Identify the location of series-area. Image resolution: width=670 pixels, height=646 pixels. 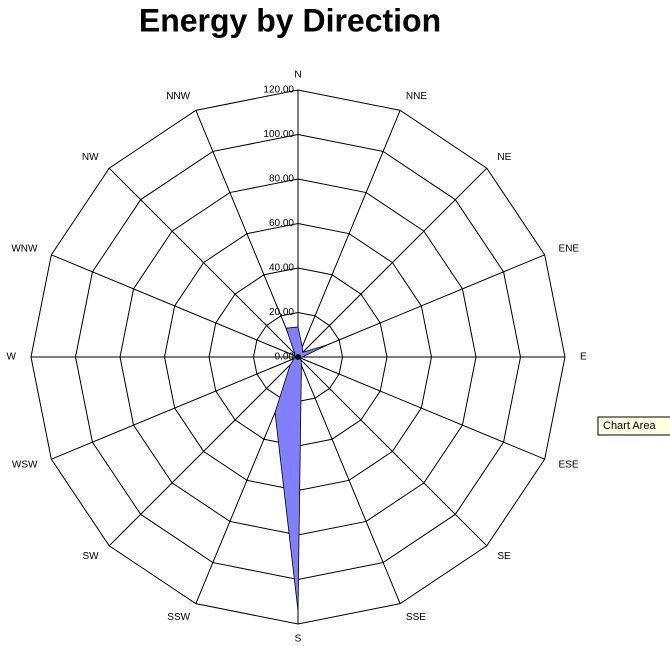
(300, 468).